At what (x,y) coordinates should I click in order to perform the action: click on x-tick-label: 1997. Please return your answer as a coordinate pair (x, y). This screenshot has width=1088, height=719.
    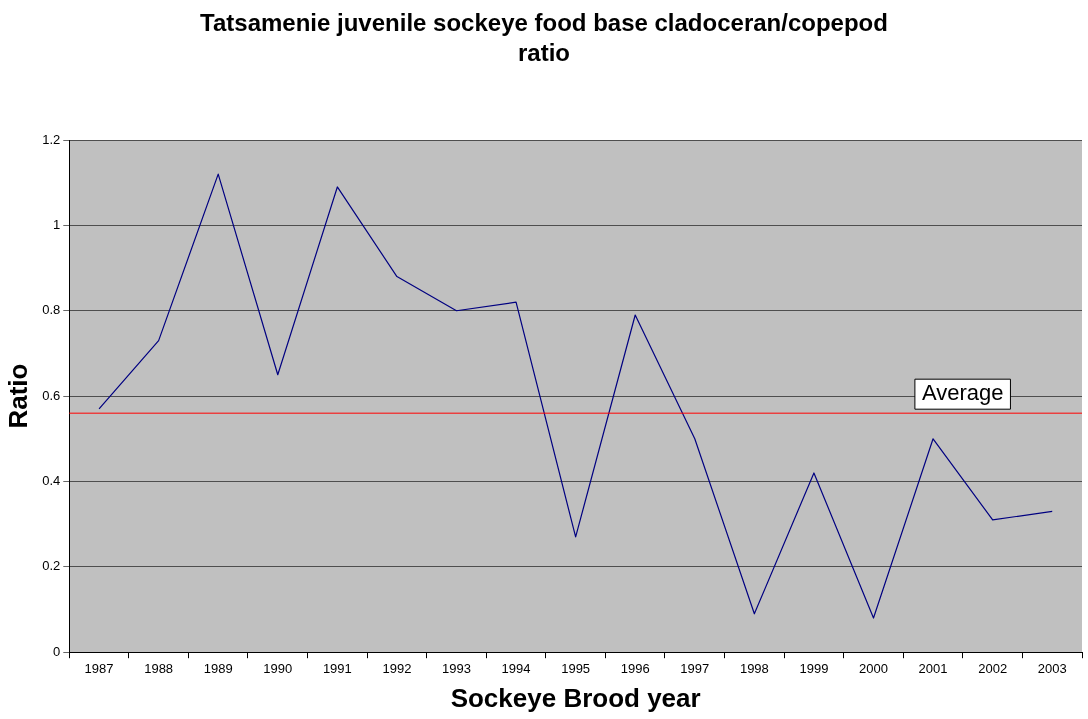
    Looking at the image, I should click on (695, 668).